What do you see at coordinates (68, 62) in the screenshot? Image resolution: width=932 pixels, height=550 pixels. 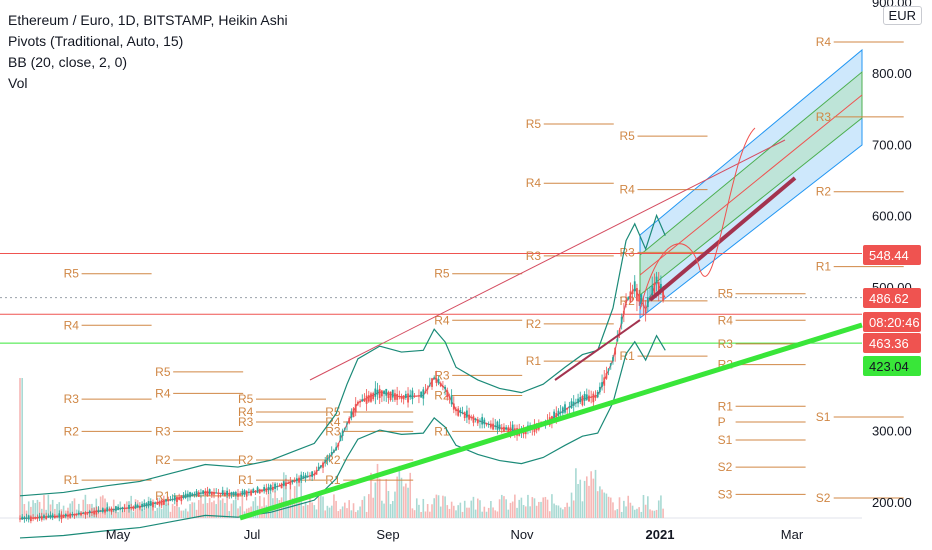 I see `bollinger-bands-label: BB (20, close, 2, 0)` at bounding box center [68, 62].